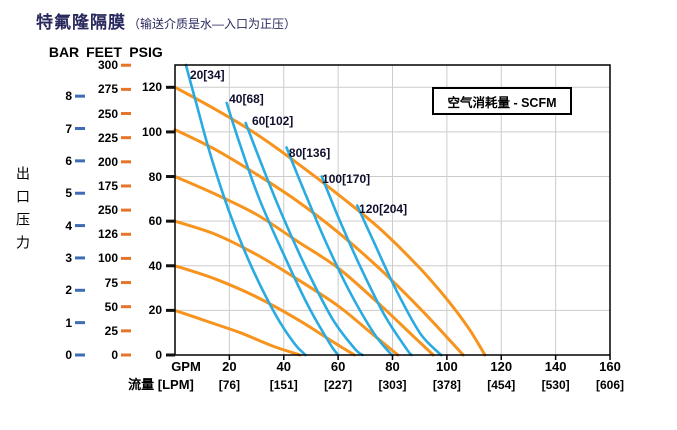  Describe the element at coordinates (272, 121) in the screenshot. I see `curve-label-scfm-60: 60[102]` at that location.